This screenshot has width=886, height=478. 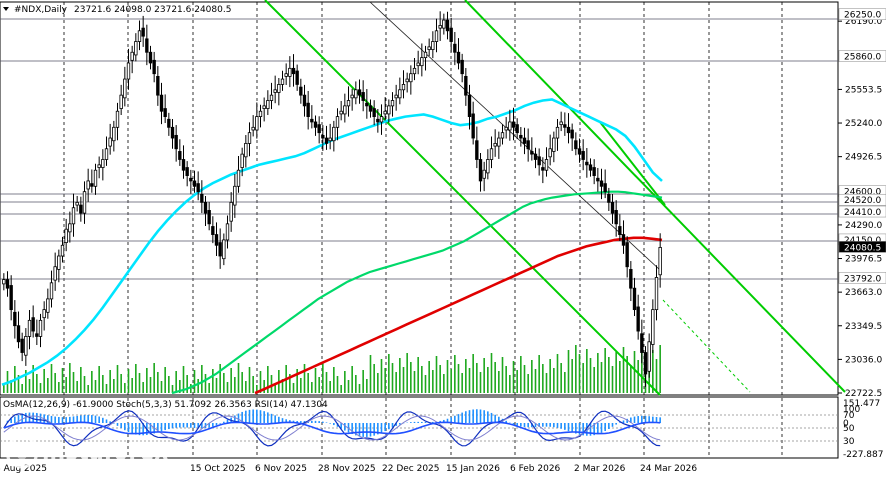 I want to click on channel-base-line, so click(x=632, y=163).